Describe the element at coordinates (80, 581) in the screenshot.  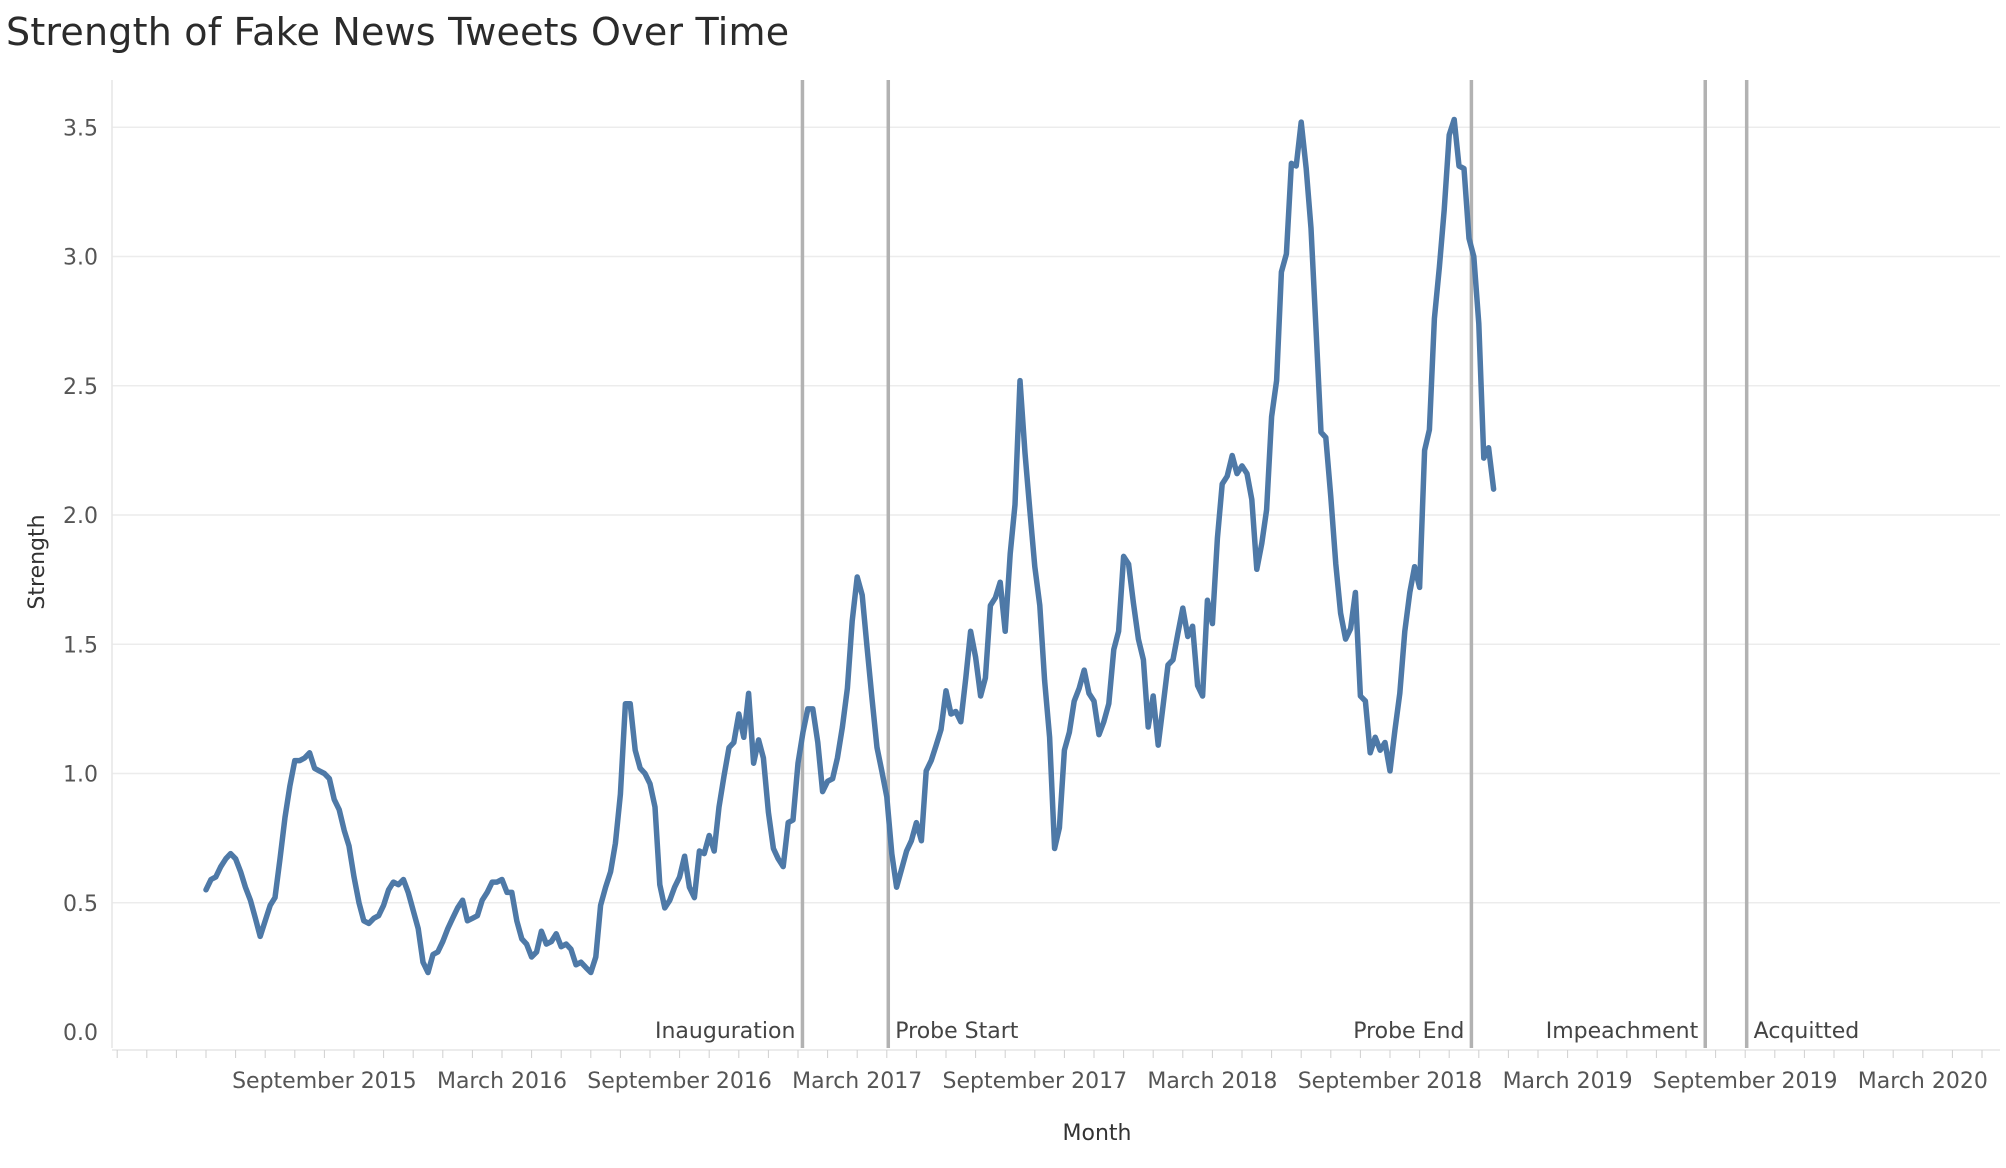
I see `y-axis: 0.0 0.5 1.0 1.5 2.0 2.5 3.0 3.5` at that location.